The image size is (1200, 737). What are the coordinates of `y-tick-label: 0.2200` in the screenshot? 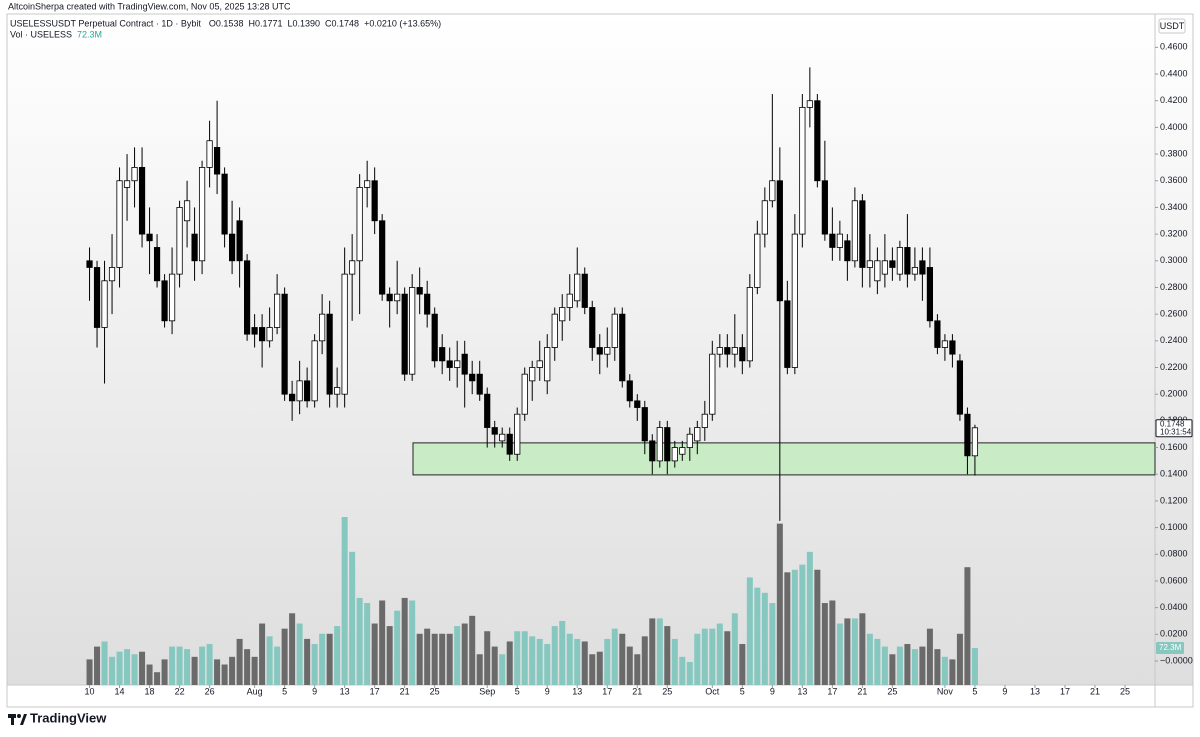 It's located at (1174, 367).